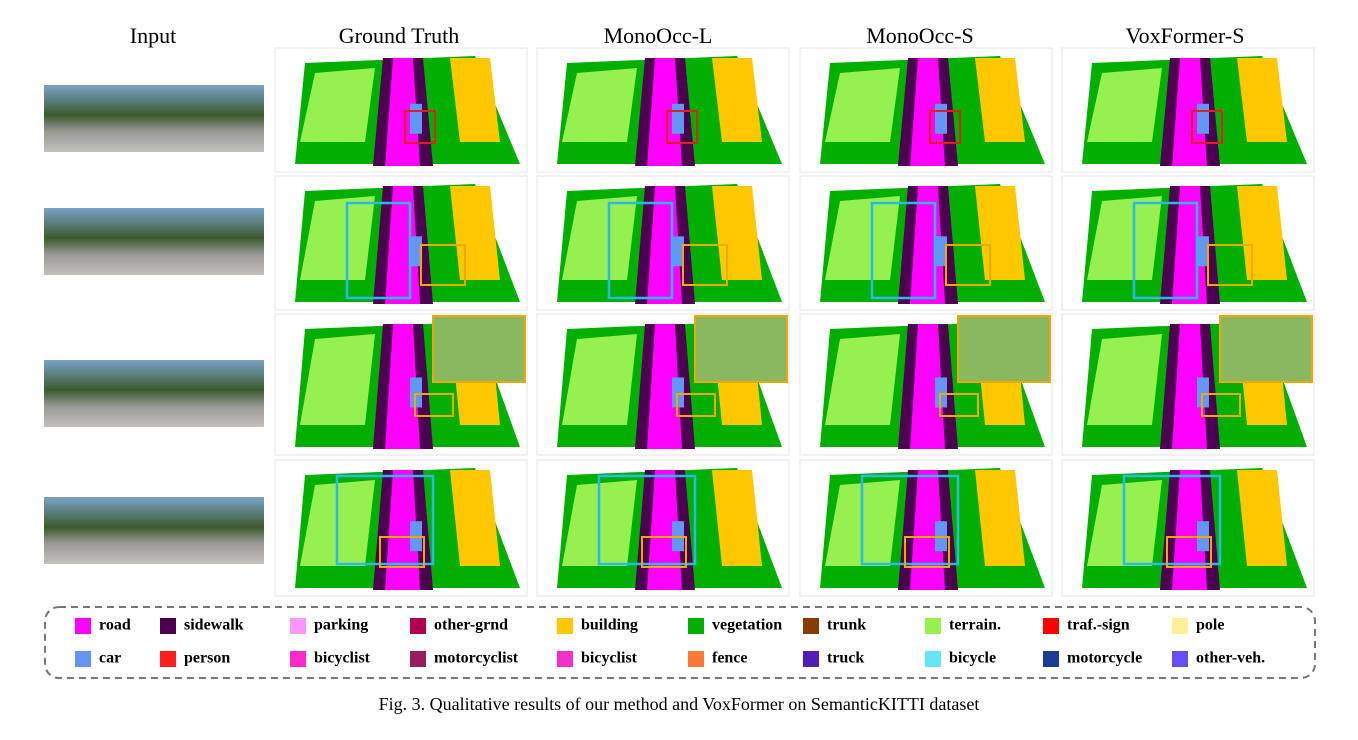 The width and height of the screenshot is (1358, 740). I want to click on legend-label: other-grnd, so click(471, 625).